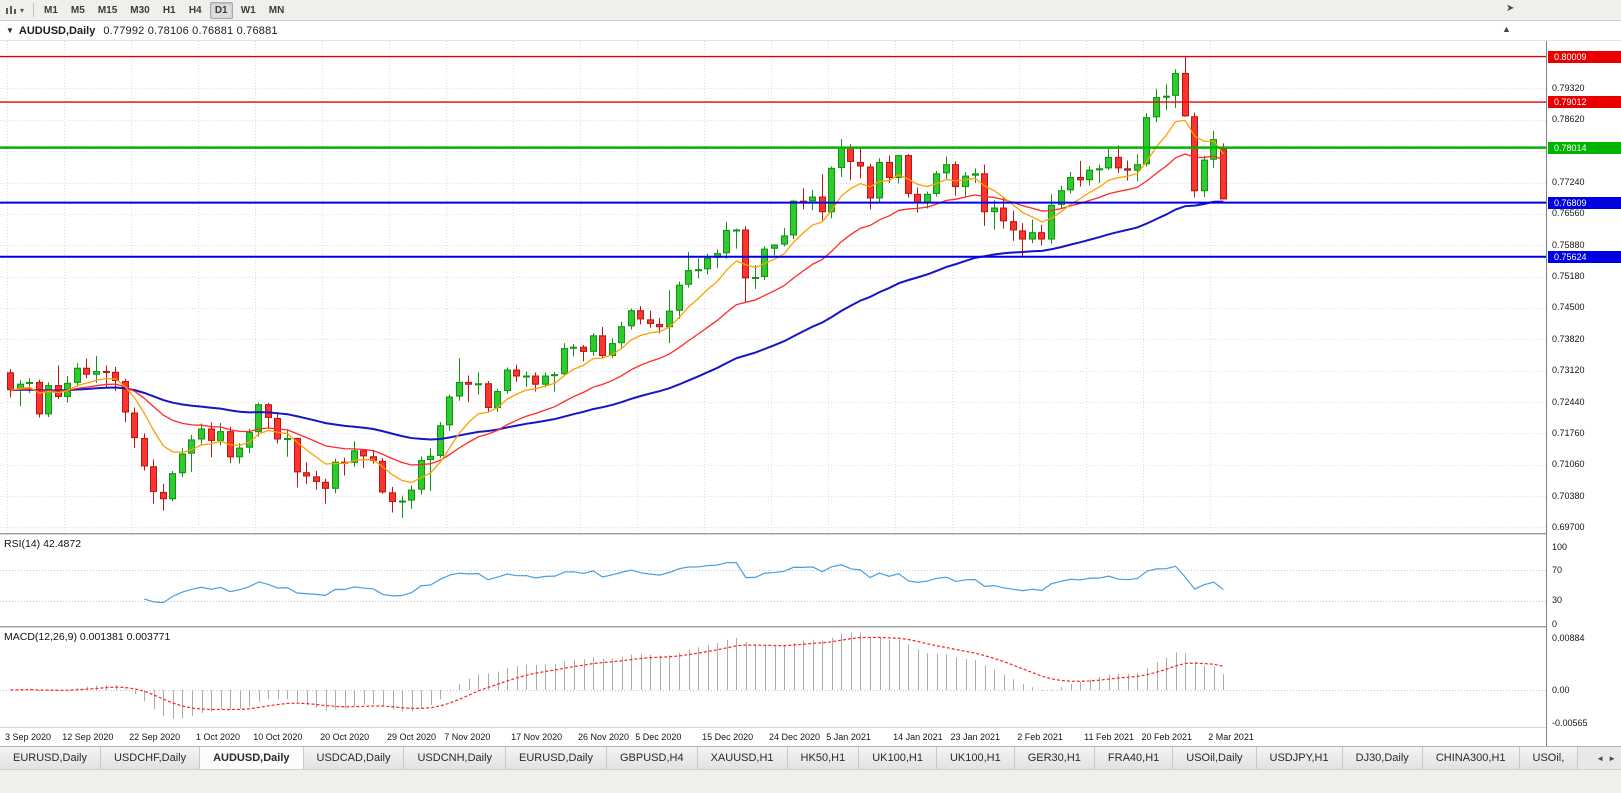 The height and width of the screenshot is (793, 1621). I want to click on price-level-tag: 0.75624, so click(1584, 256).